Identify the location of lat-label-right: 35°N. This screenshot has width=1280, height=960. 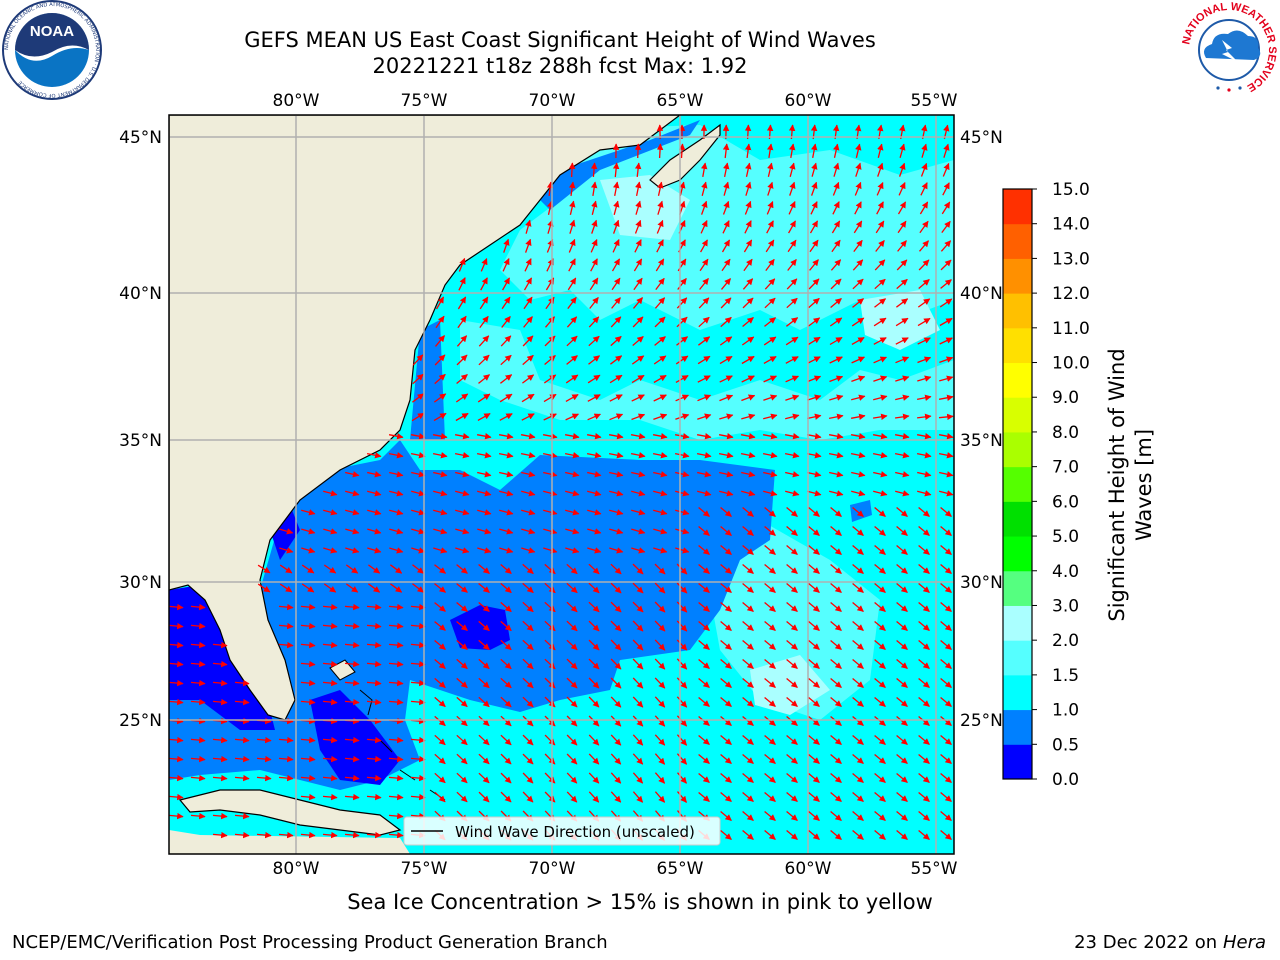
(981, 441).